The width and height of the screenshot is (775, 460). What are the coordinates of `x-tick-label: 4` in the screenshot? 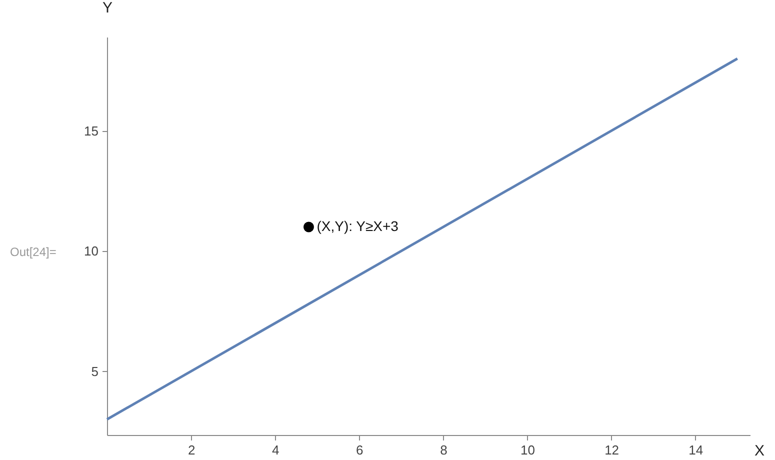 It's located at (276, 450).